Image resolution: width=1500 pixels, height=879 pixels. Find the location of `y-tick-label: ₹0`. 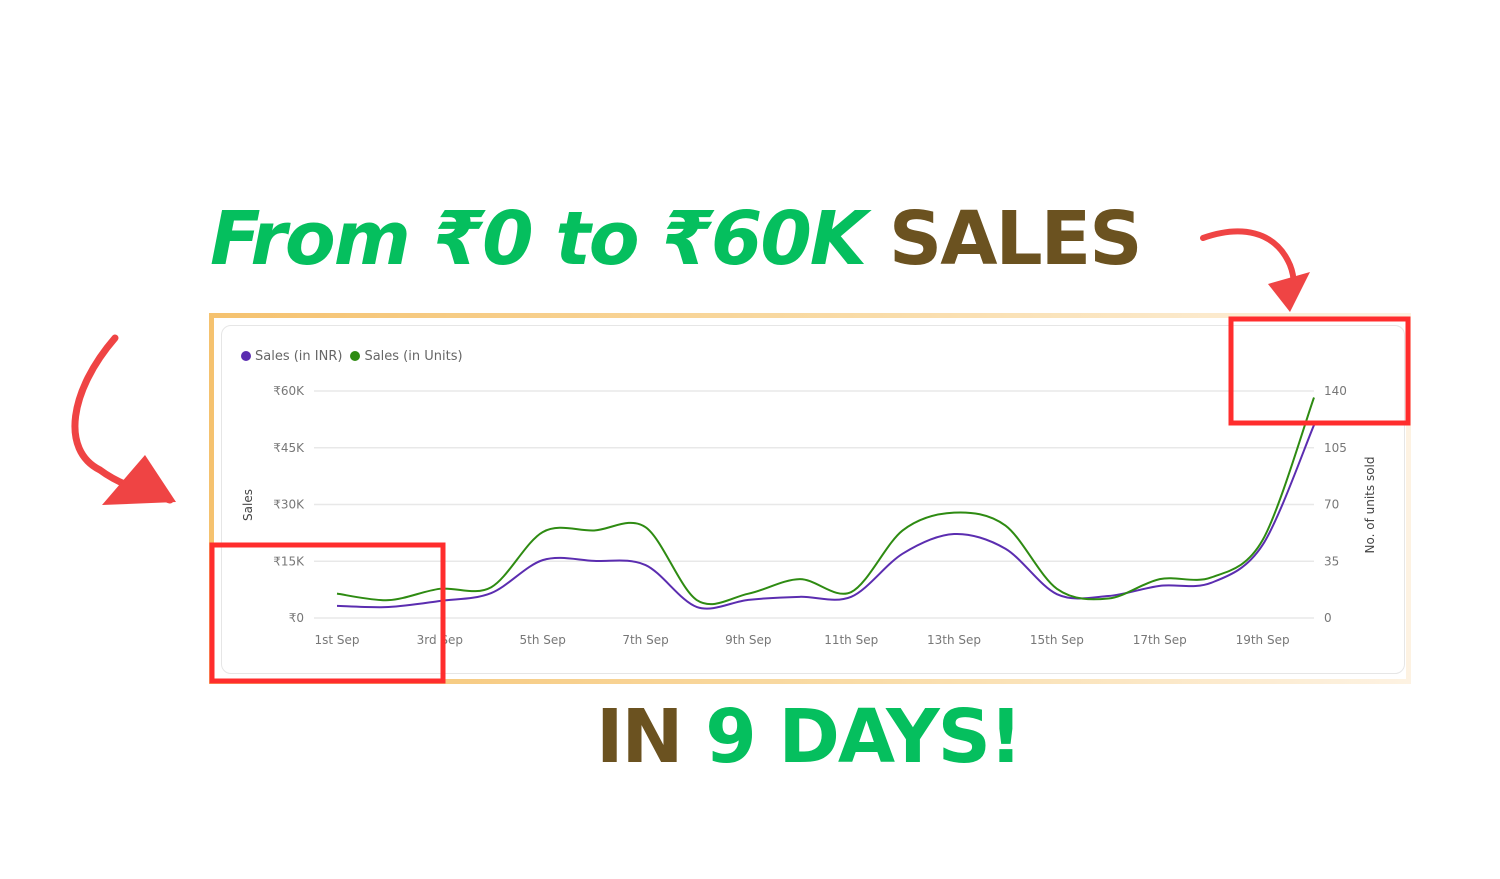

y-tick-label: ₹0 is located at coordinates (296, 618).